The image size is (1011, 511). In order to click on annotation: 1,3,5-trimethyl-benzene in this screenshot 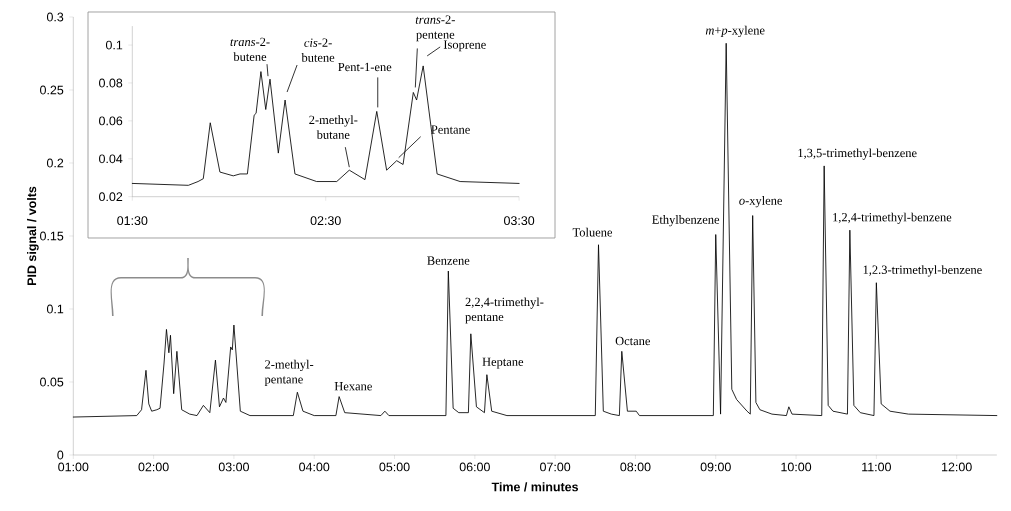, I will do `click(857, 154)`.